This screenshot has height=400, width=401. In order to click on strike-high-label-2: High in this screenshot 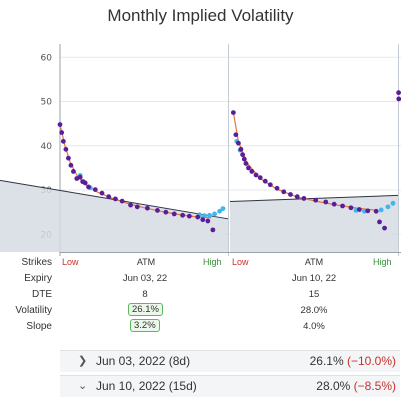, I will do `click(382, 262)`.